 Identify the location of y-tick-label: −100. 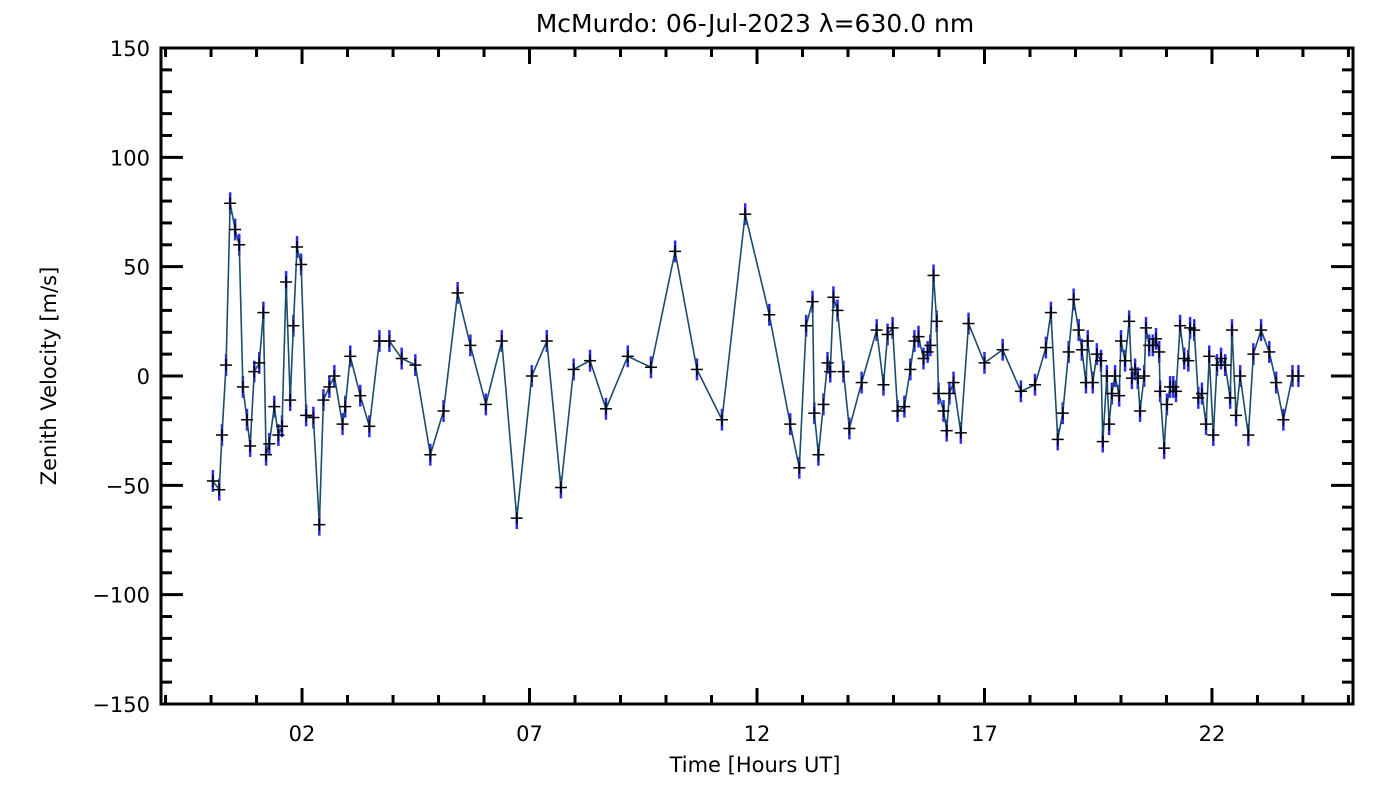
(121, 596).